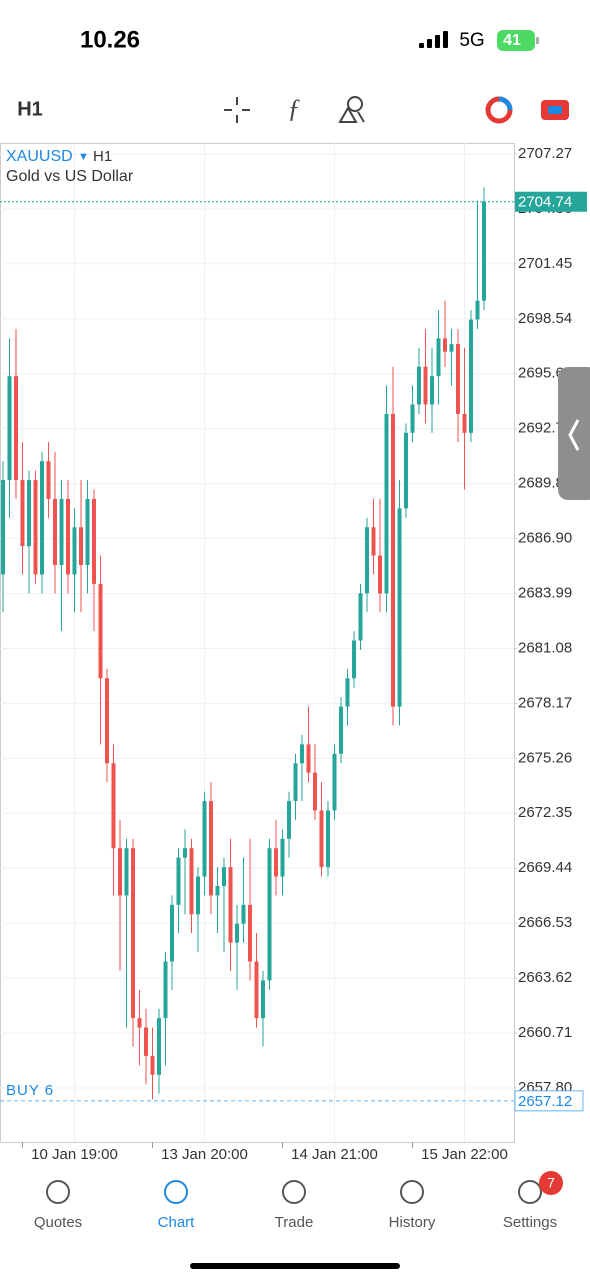 This screenshot has height=1285, width=590. Describe the element at coordinates (555, 110) in the screenshot. I see `trade-button-inner` at that location.